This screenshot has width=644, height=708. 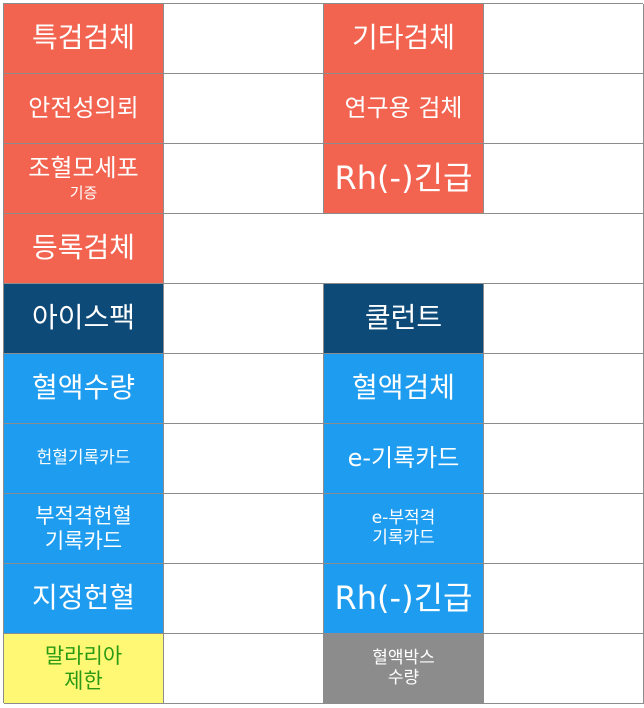 What do you see at coordinates (564, 109) in the screenshot?
I see `value-research-specimen` at bounding box center [564, 109].